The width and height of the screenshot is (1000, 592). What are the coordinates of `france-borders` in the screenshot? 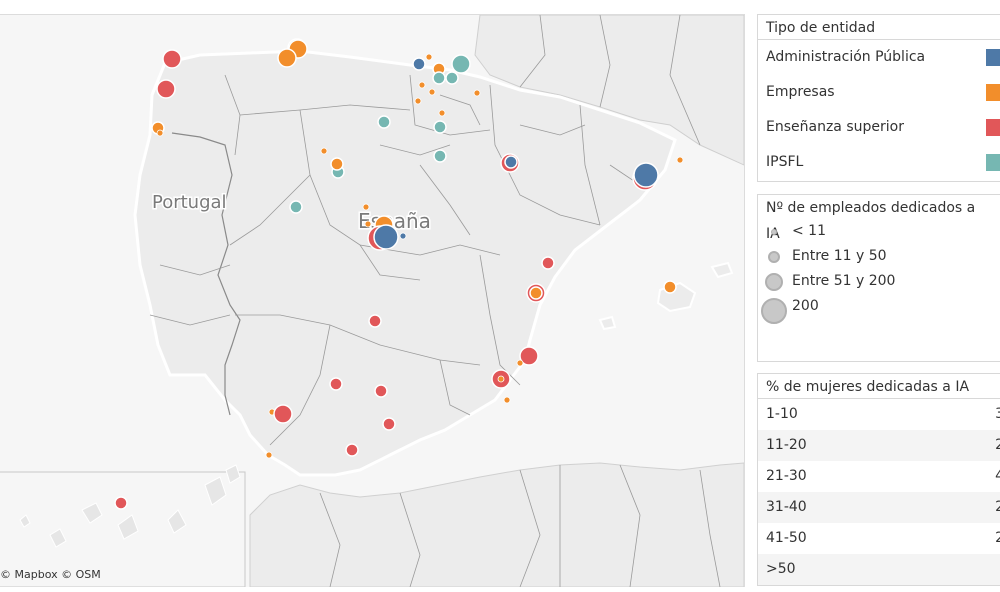 It's located at (610, 80).